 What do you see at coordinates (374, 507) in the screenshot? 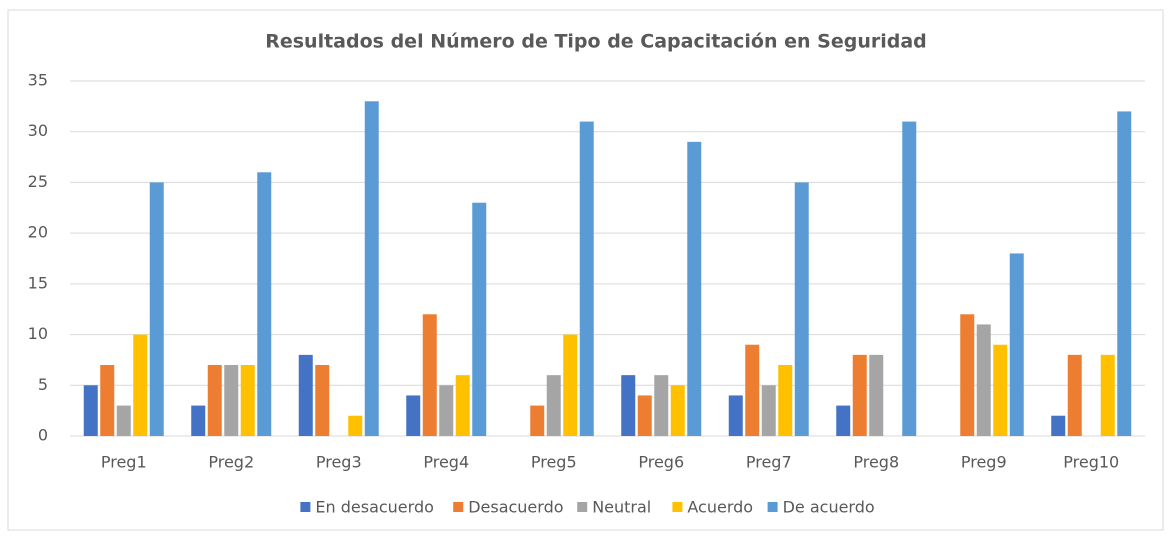
I see `legend-label: En desacuerdo` at bounding box center [374, 507].